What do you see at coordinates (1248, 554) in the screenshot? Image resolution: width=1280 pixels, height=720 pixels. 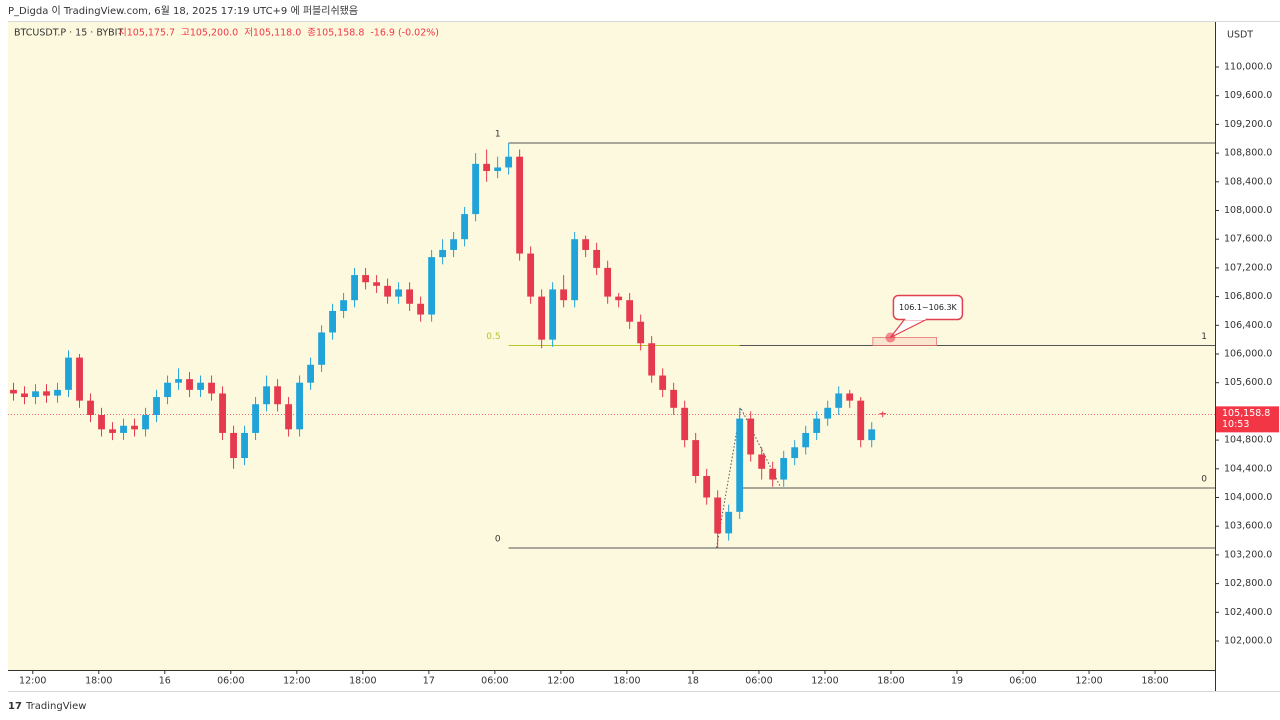 I see `y-tick-label: 103,200.0` at bounding box center [1248, 554].